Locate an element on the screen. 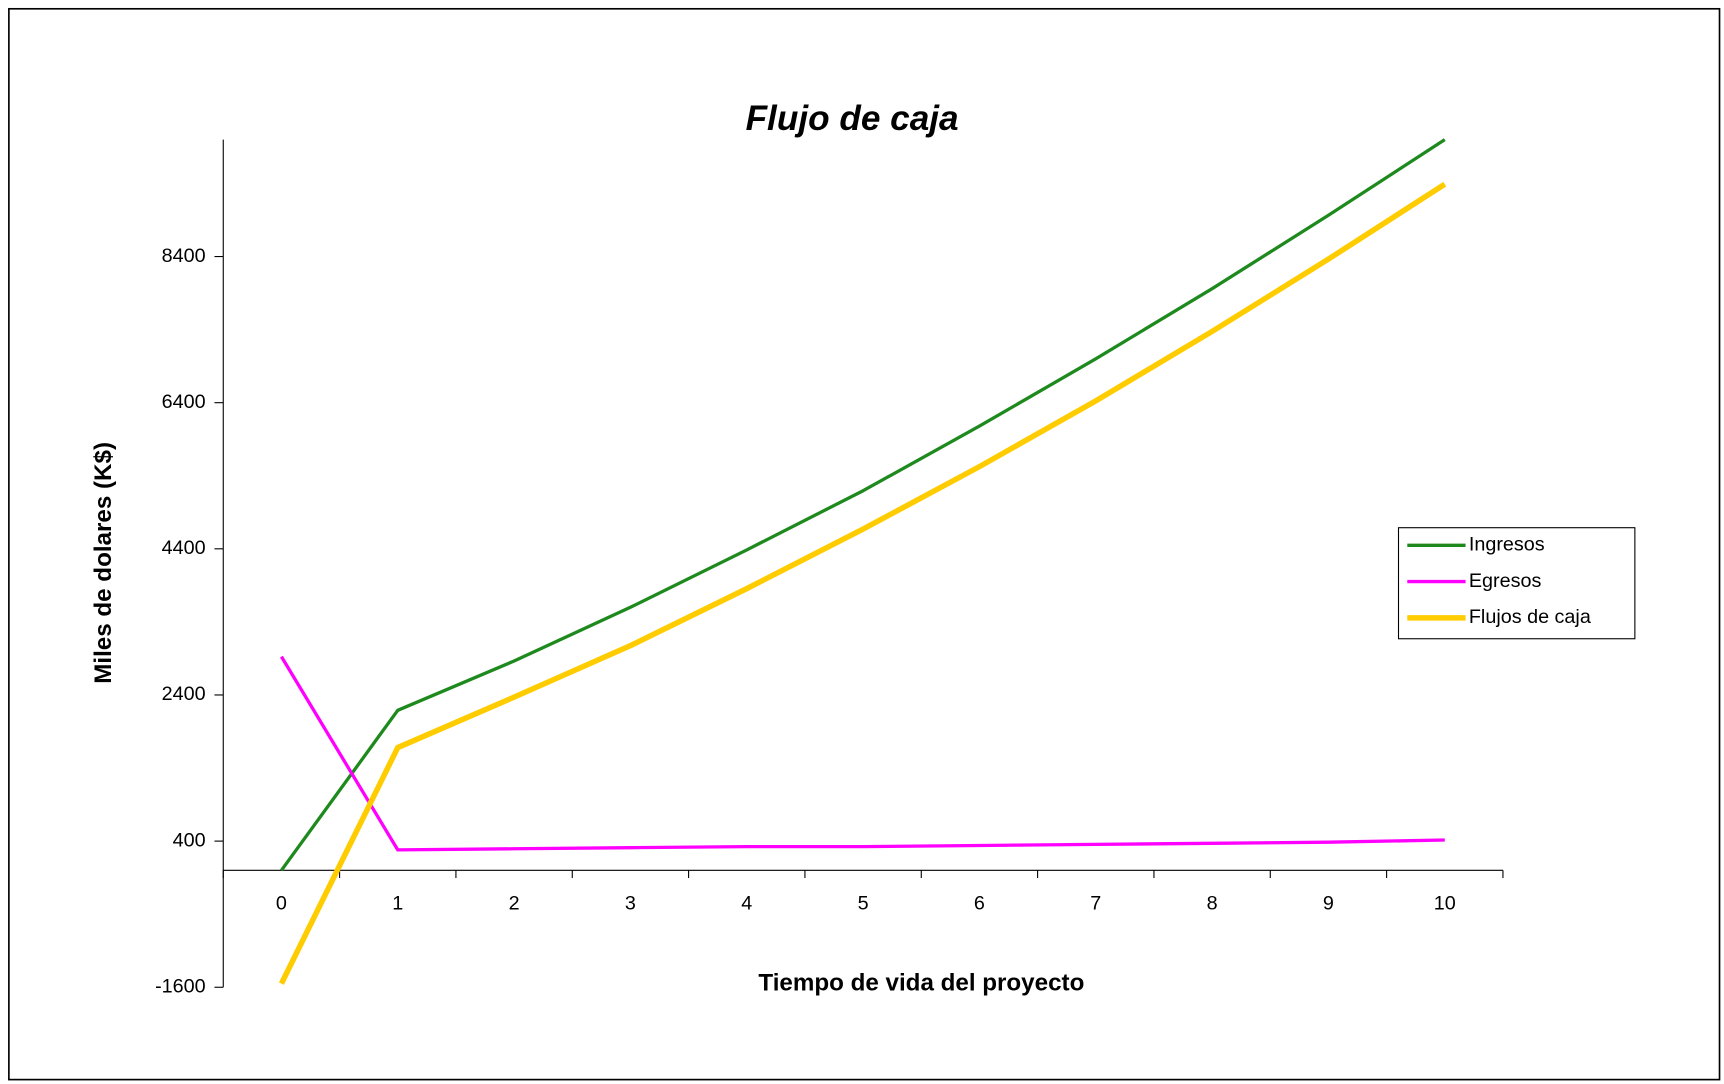 Image resolution: width=1724 pixels, height=1084 pixels. x-tick-label: 8 is located at coordinates (1212, 904).